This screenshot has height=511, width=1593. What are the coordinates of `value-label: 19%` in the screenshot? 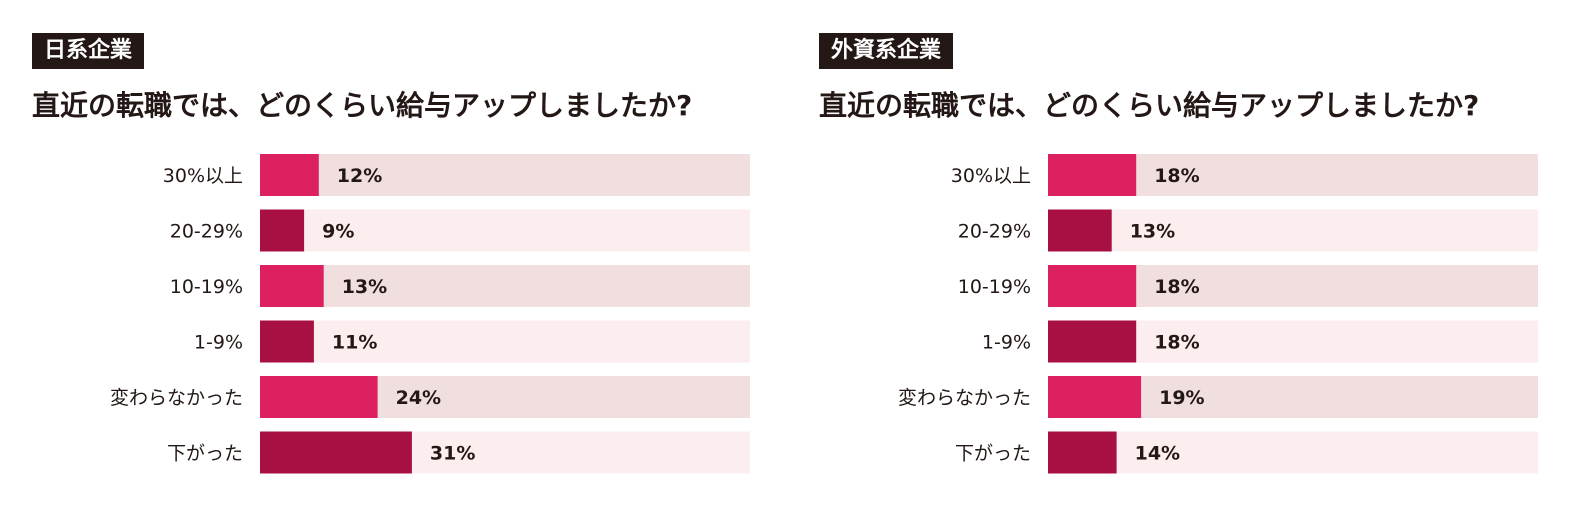 It's located at (1181, 398).